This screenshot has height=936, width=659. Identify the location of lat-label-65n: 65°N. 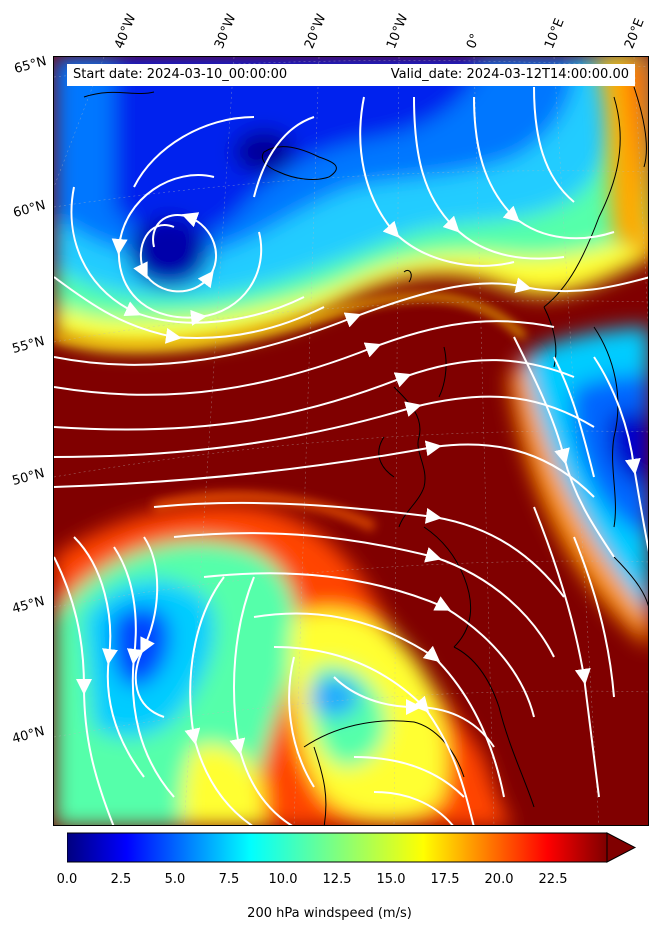
(30, 65).